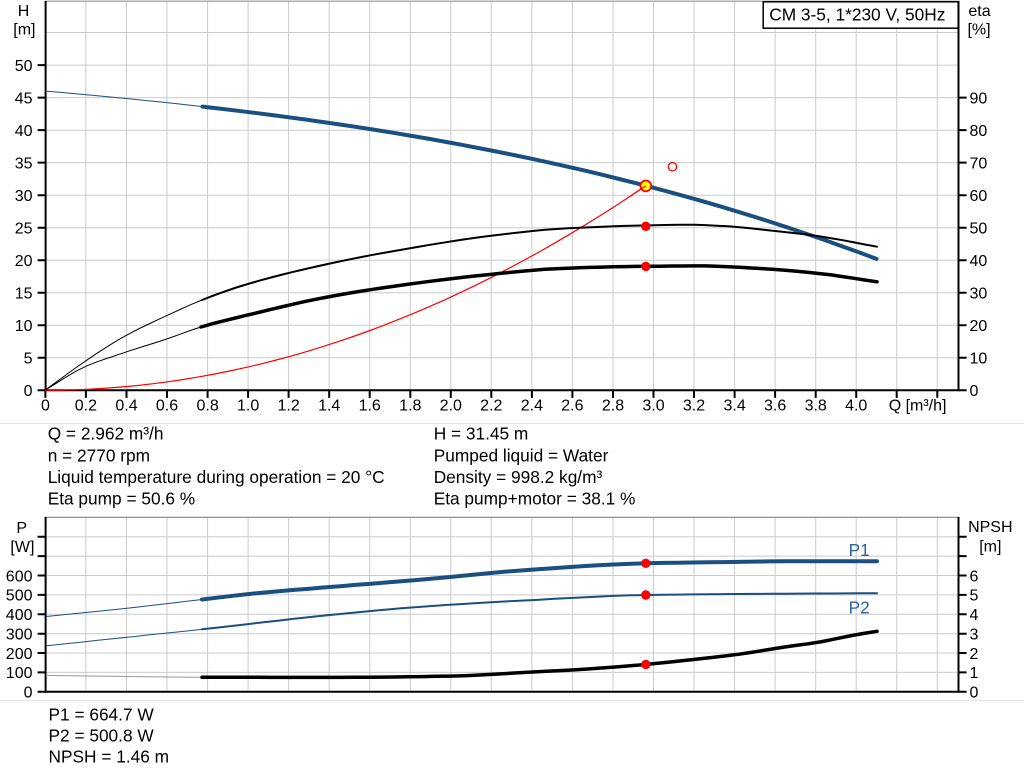 The height and width of the screenshot is (781, 1024). Describe the element at coordinates (329, 406) in the screenshot. I see `svg-text: 1.4` at that location.